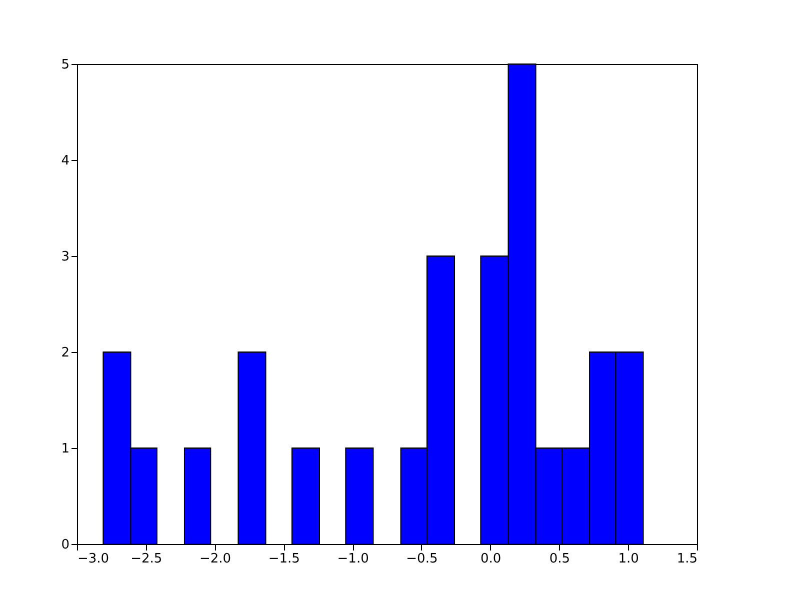  Describe the element at coordinates (353, 559) in the screenshot. I see `x-tick-label: −1.0` at that location.